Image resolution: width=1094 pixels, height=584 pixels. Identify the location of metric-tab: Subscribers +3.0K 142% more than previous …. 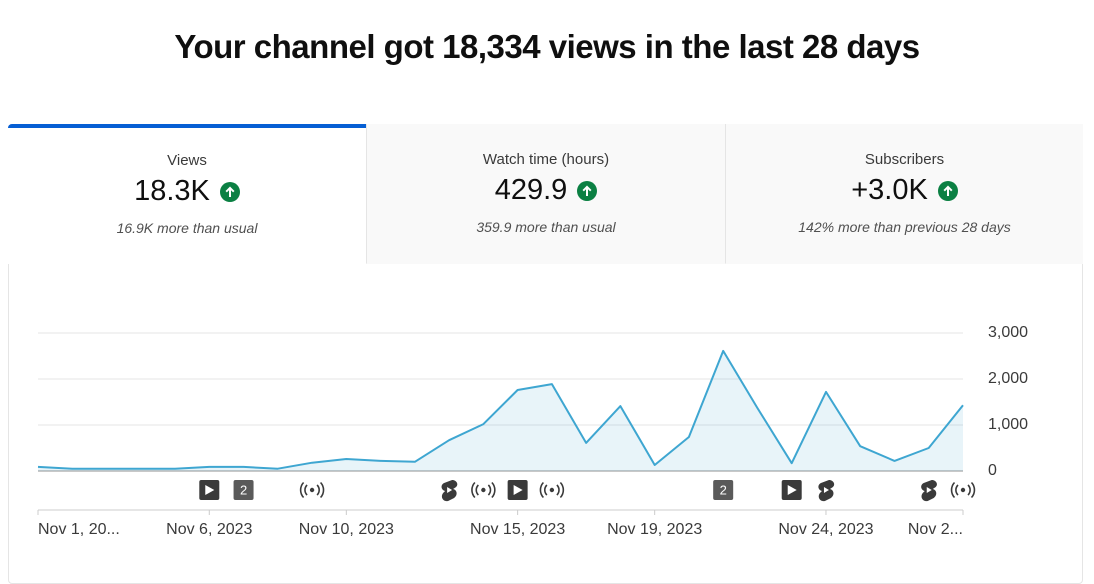
(904, 194).